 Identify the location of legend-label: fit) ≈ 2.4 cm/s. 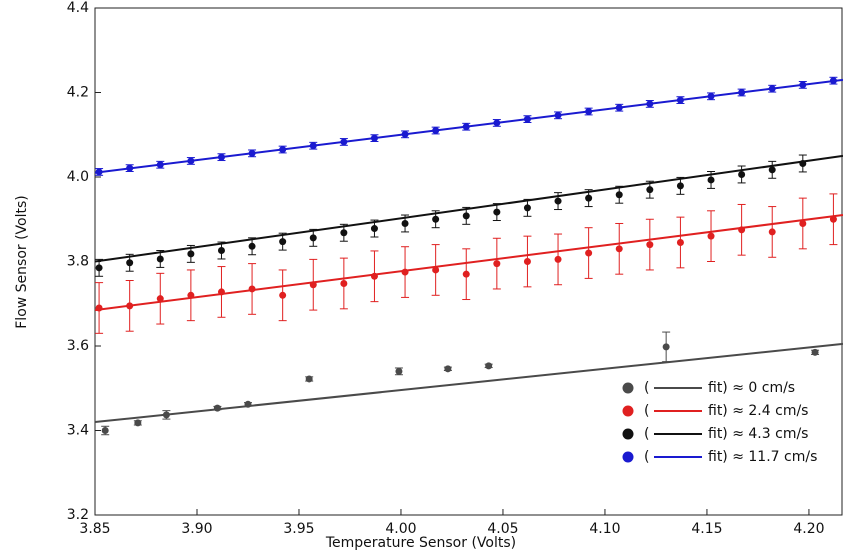
(758, 411).